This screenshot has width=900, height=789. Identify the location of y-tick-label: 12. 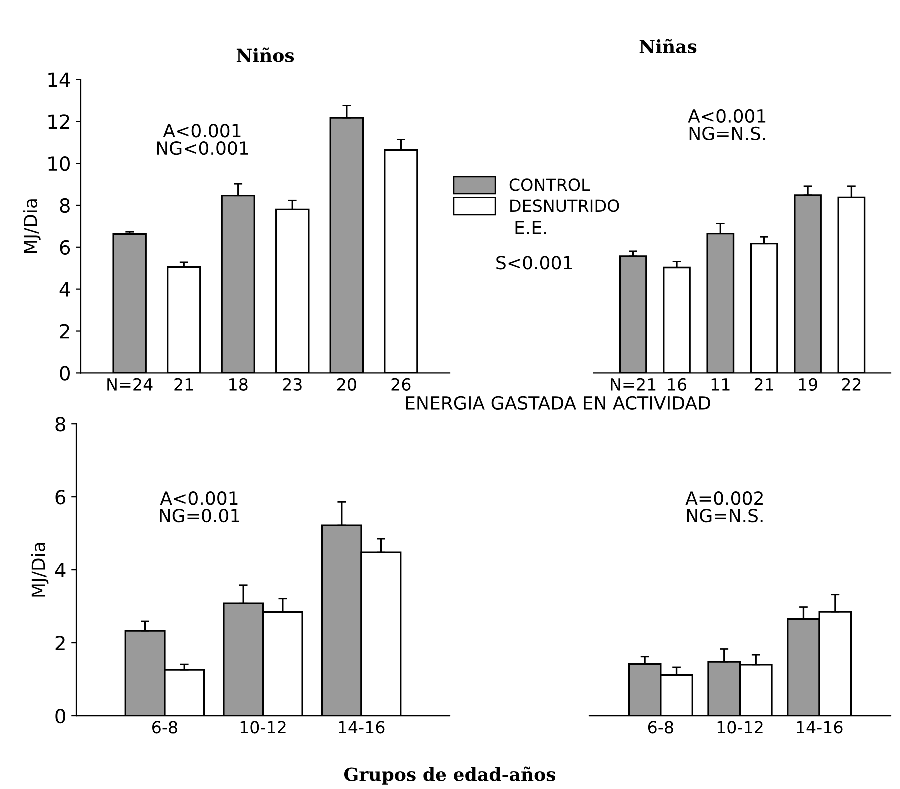
(59, 122).